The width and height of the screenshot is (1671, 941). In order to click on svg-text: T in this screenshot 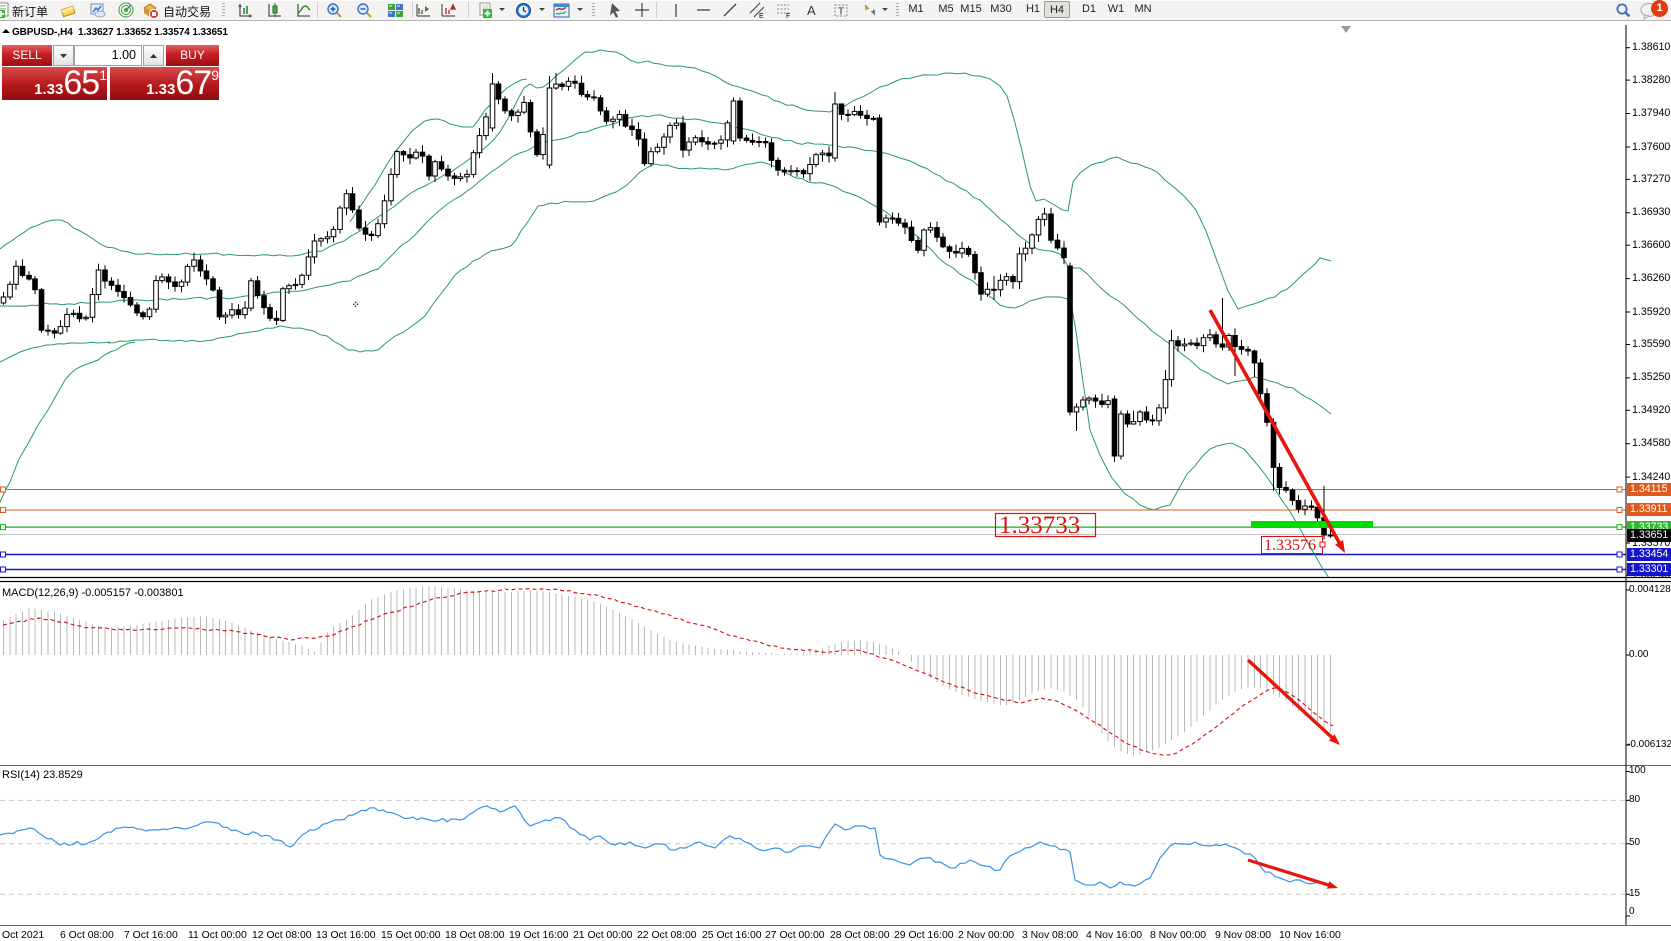, I will do `click(841, 12)`.